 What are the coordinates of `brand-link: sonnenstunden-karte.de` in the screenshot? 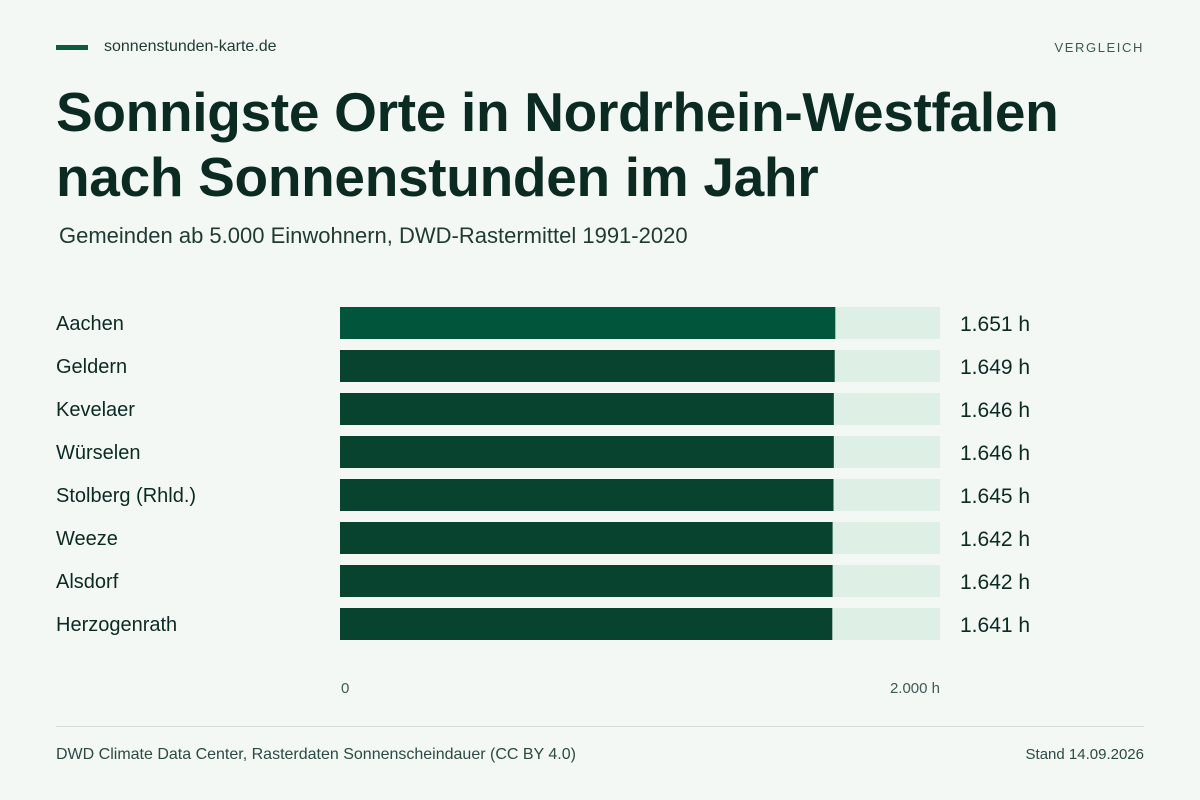 It's located at (190, 46).